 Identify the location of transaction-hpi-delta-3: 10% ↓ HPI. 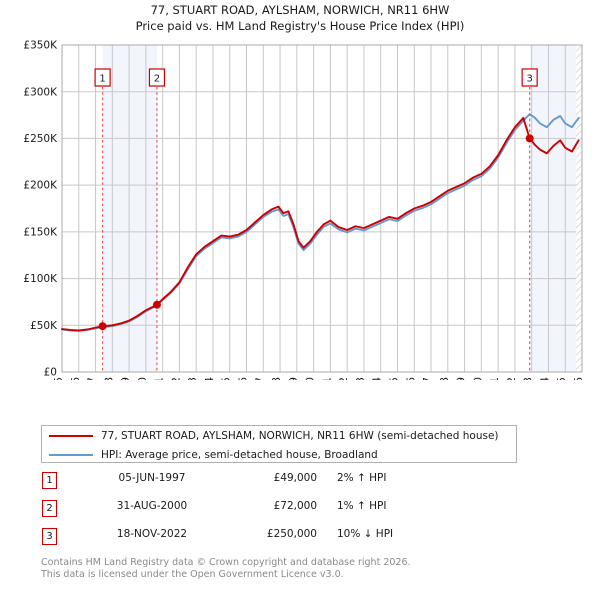
(365, 534).